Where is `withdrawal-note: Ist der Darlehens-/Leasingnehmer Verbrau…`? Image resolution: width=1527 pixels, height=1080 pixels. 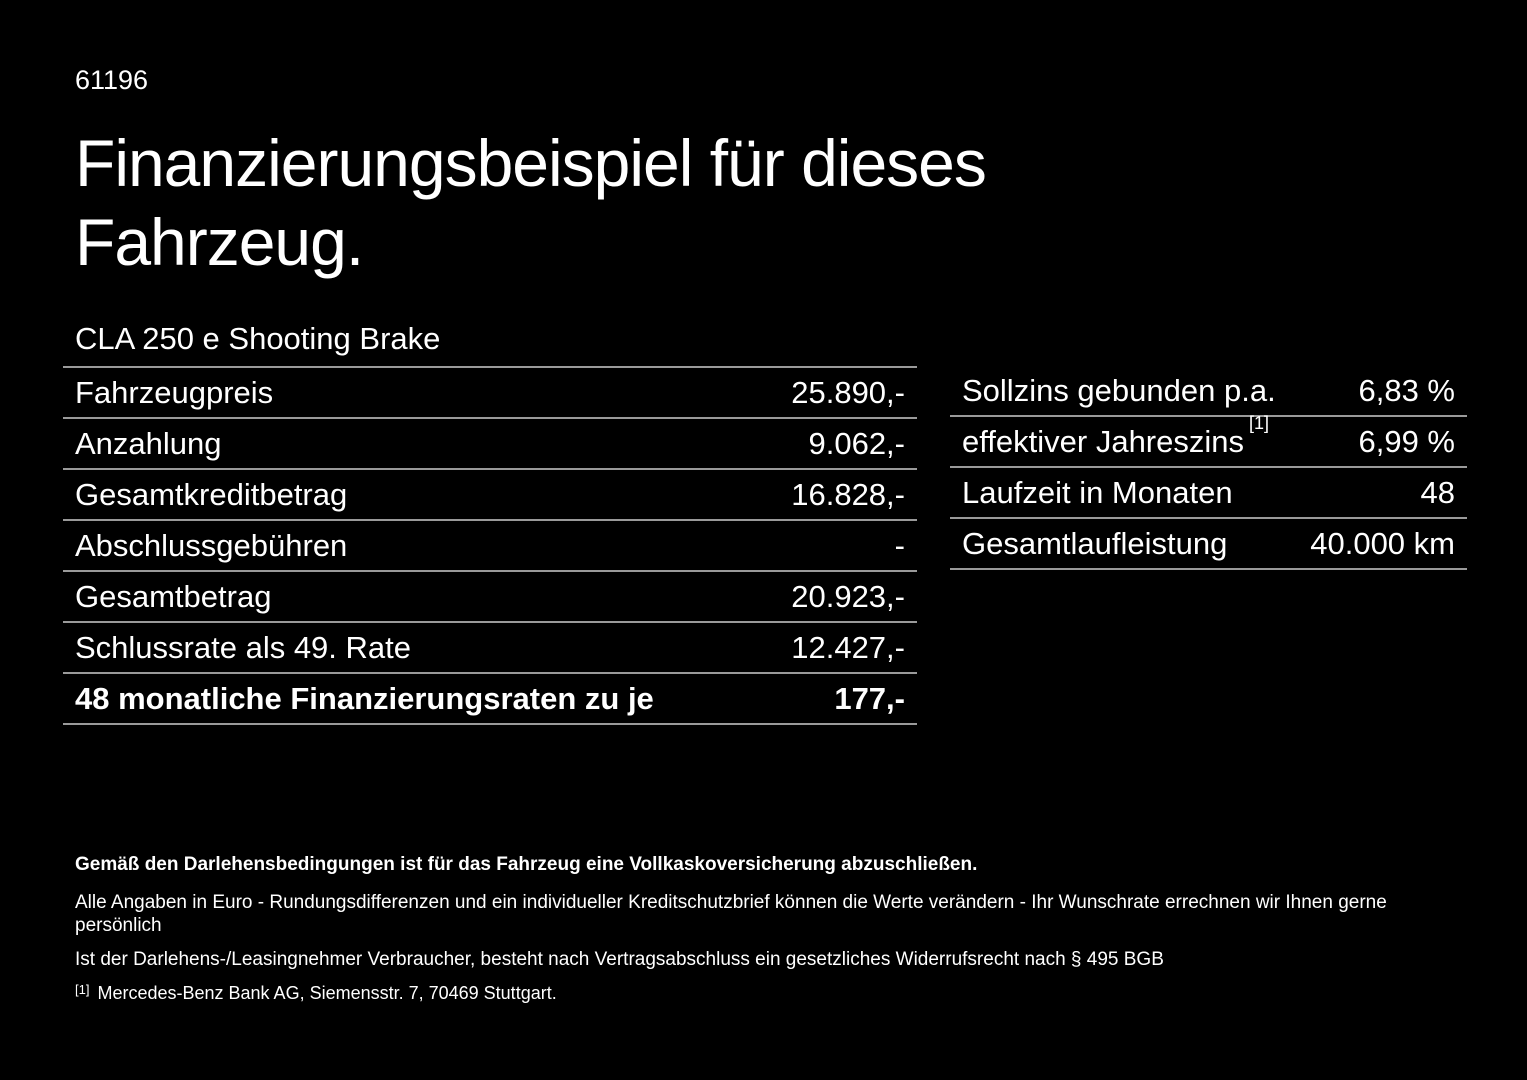
withdrawal-note: Ist der Darlehens-/Leasingnehmer Verbrau… is located at coordinates (619, 959).